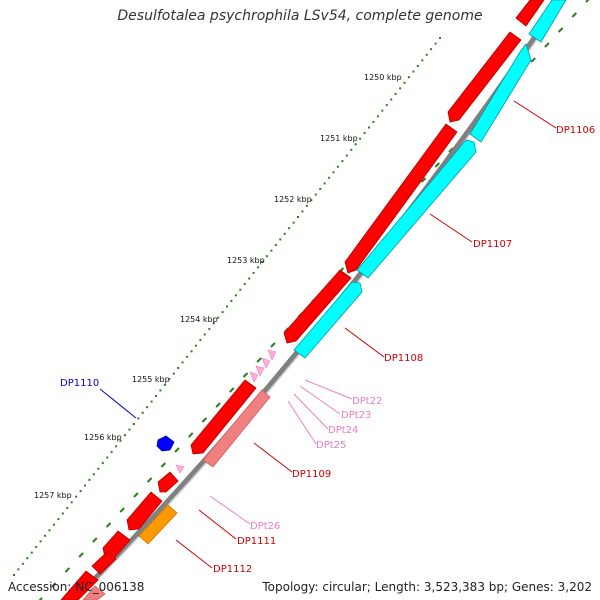 Image resolution: width=600 pixels, height=600 pixels. I want to click on gene-dp1107-arrow, so click(401, 198).